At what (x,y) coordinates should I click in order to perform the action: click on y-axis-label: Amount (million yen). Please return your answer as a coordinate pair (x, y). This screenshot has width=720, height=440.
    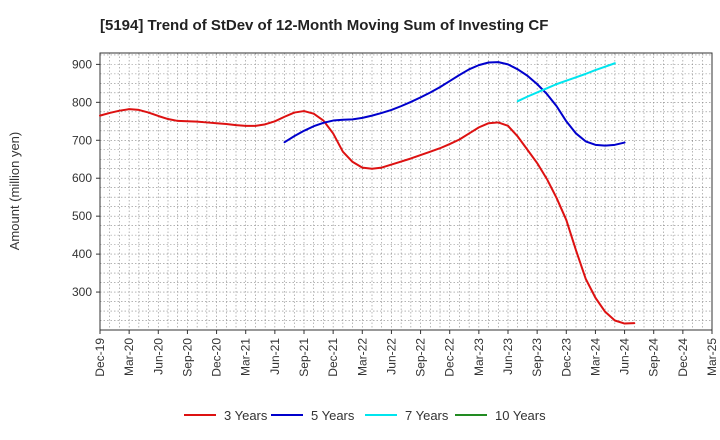
    Looking at the image, I should click on (14, 191).